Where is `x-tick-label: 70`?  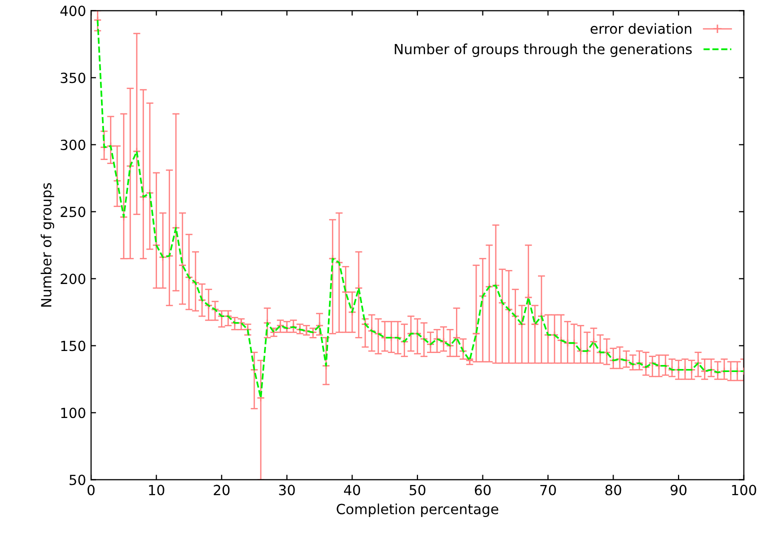 x-tick-label: 70 is located at coordinates (548, 490).